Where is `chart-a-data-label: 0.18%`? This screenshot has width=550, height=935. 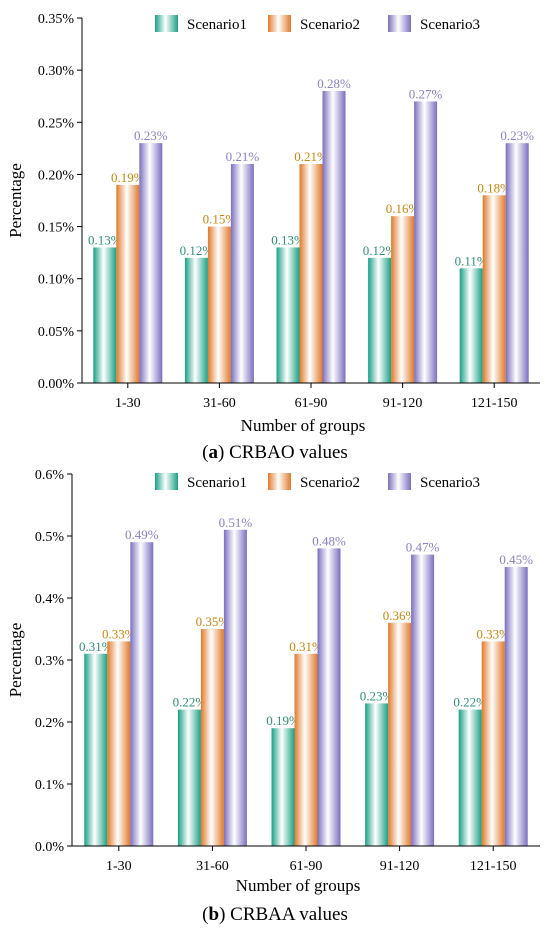
chart-a-data-label: 0.18% is located at coordinates (494, 187).